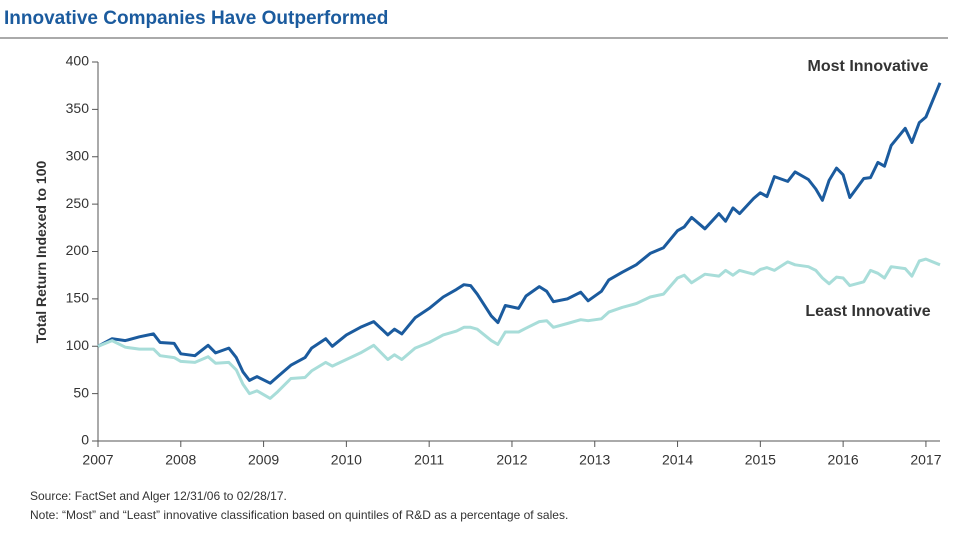  What do you see at coordinates (97, 460) in the screenshot?
I see `x-tick-label: 2007` at bounding box center [97, 460].